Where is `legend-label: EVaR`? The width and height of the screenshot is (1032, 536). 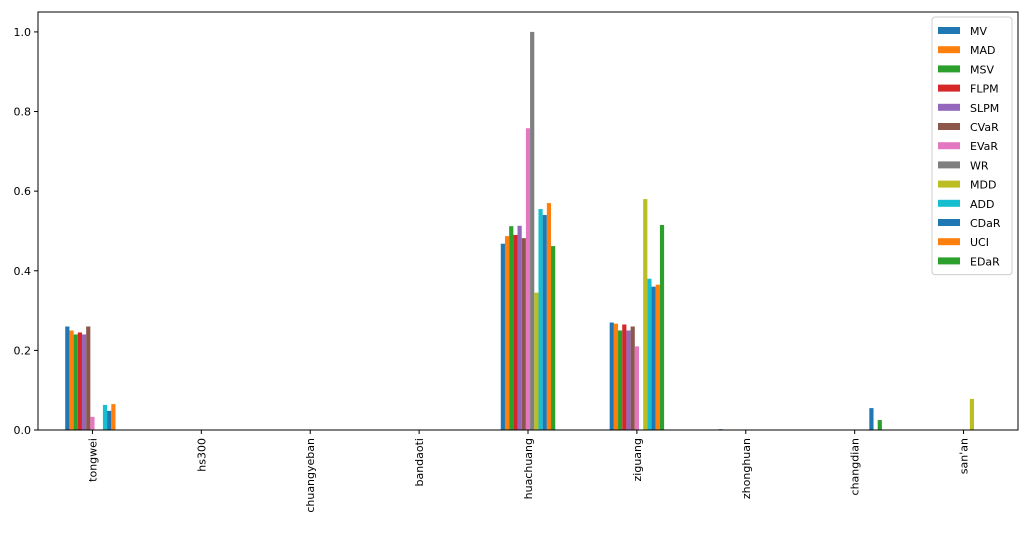
legend-label: EVaR is located at coordinates (984, 146).